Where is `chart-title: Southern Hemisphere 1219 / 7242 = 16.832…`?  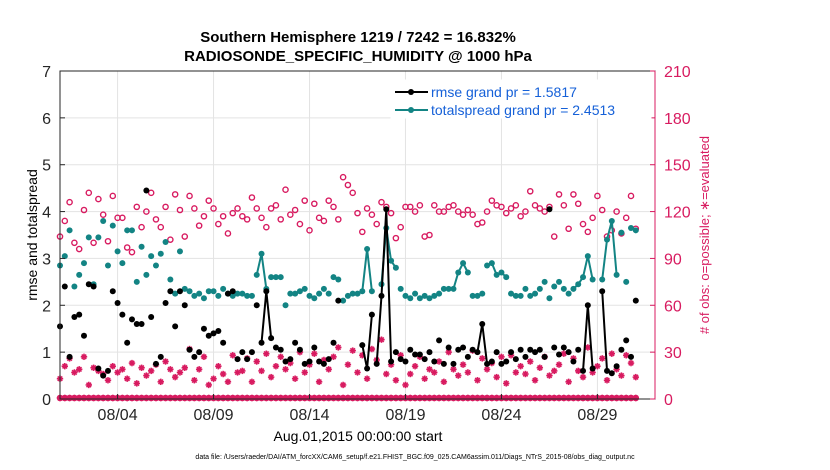 chart-title: Southern Hemisphere 1219 / 7242 = 16.832… is located at coordinates (358, 37).